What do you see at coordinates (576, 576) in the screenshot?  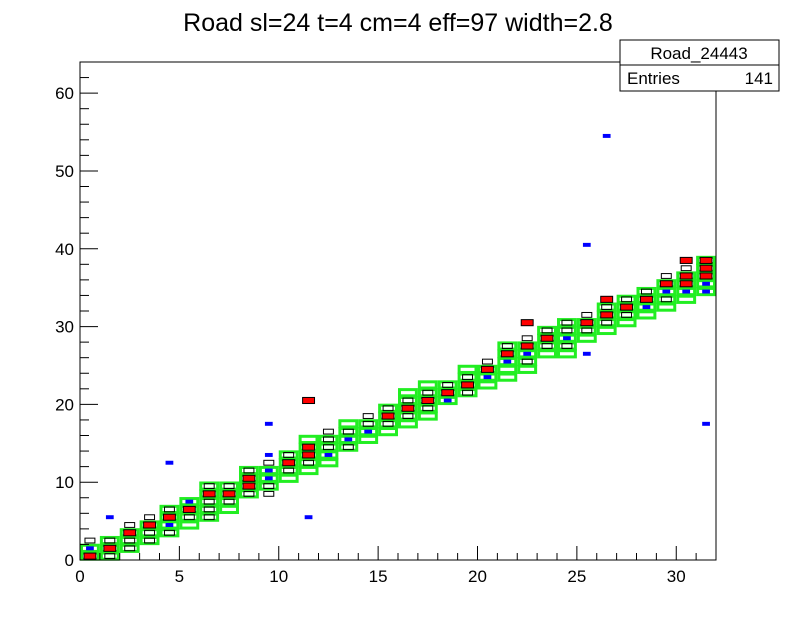 I see `x-tick-label: 25` at bounding box center [576, 576].